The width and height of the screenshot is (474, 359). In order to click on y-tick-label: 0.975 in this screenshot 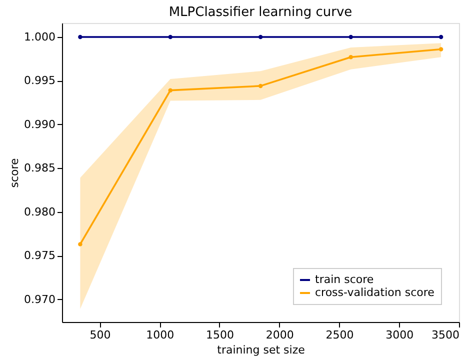, I will do `click(40, 255)`.